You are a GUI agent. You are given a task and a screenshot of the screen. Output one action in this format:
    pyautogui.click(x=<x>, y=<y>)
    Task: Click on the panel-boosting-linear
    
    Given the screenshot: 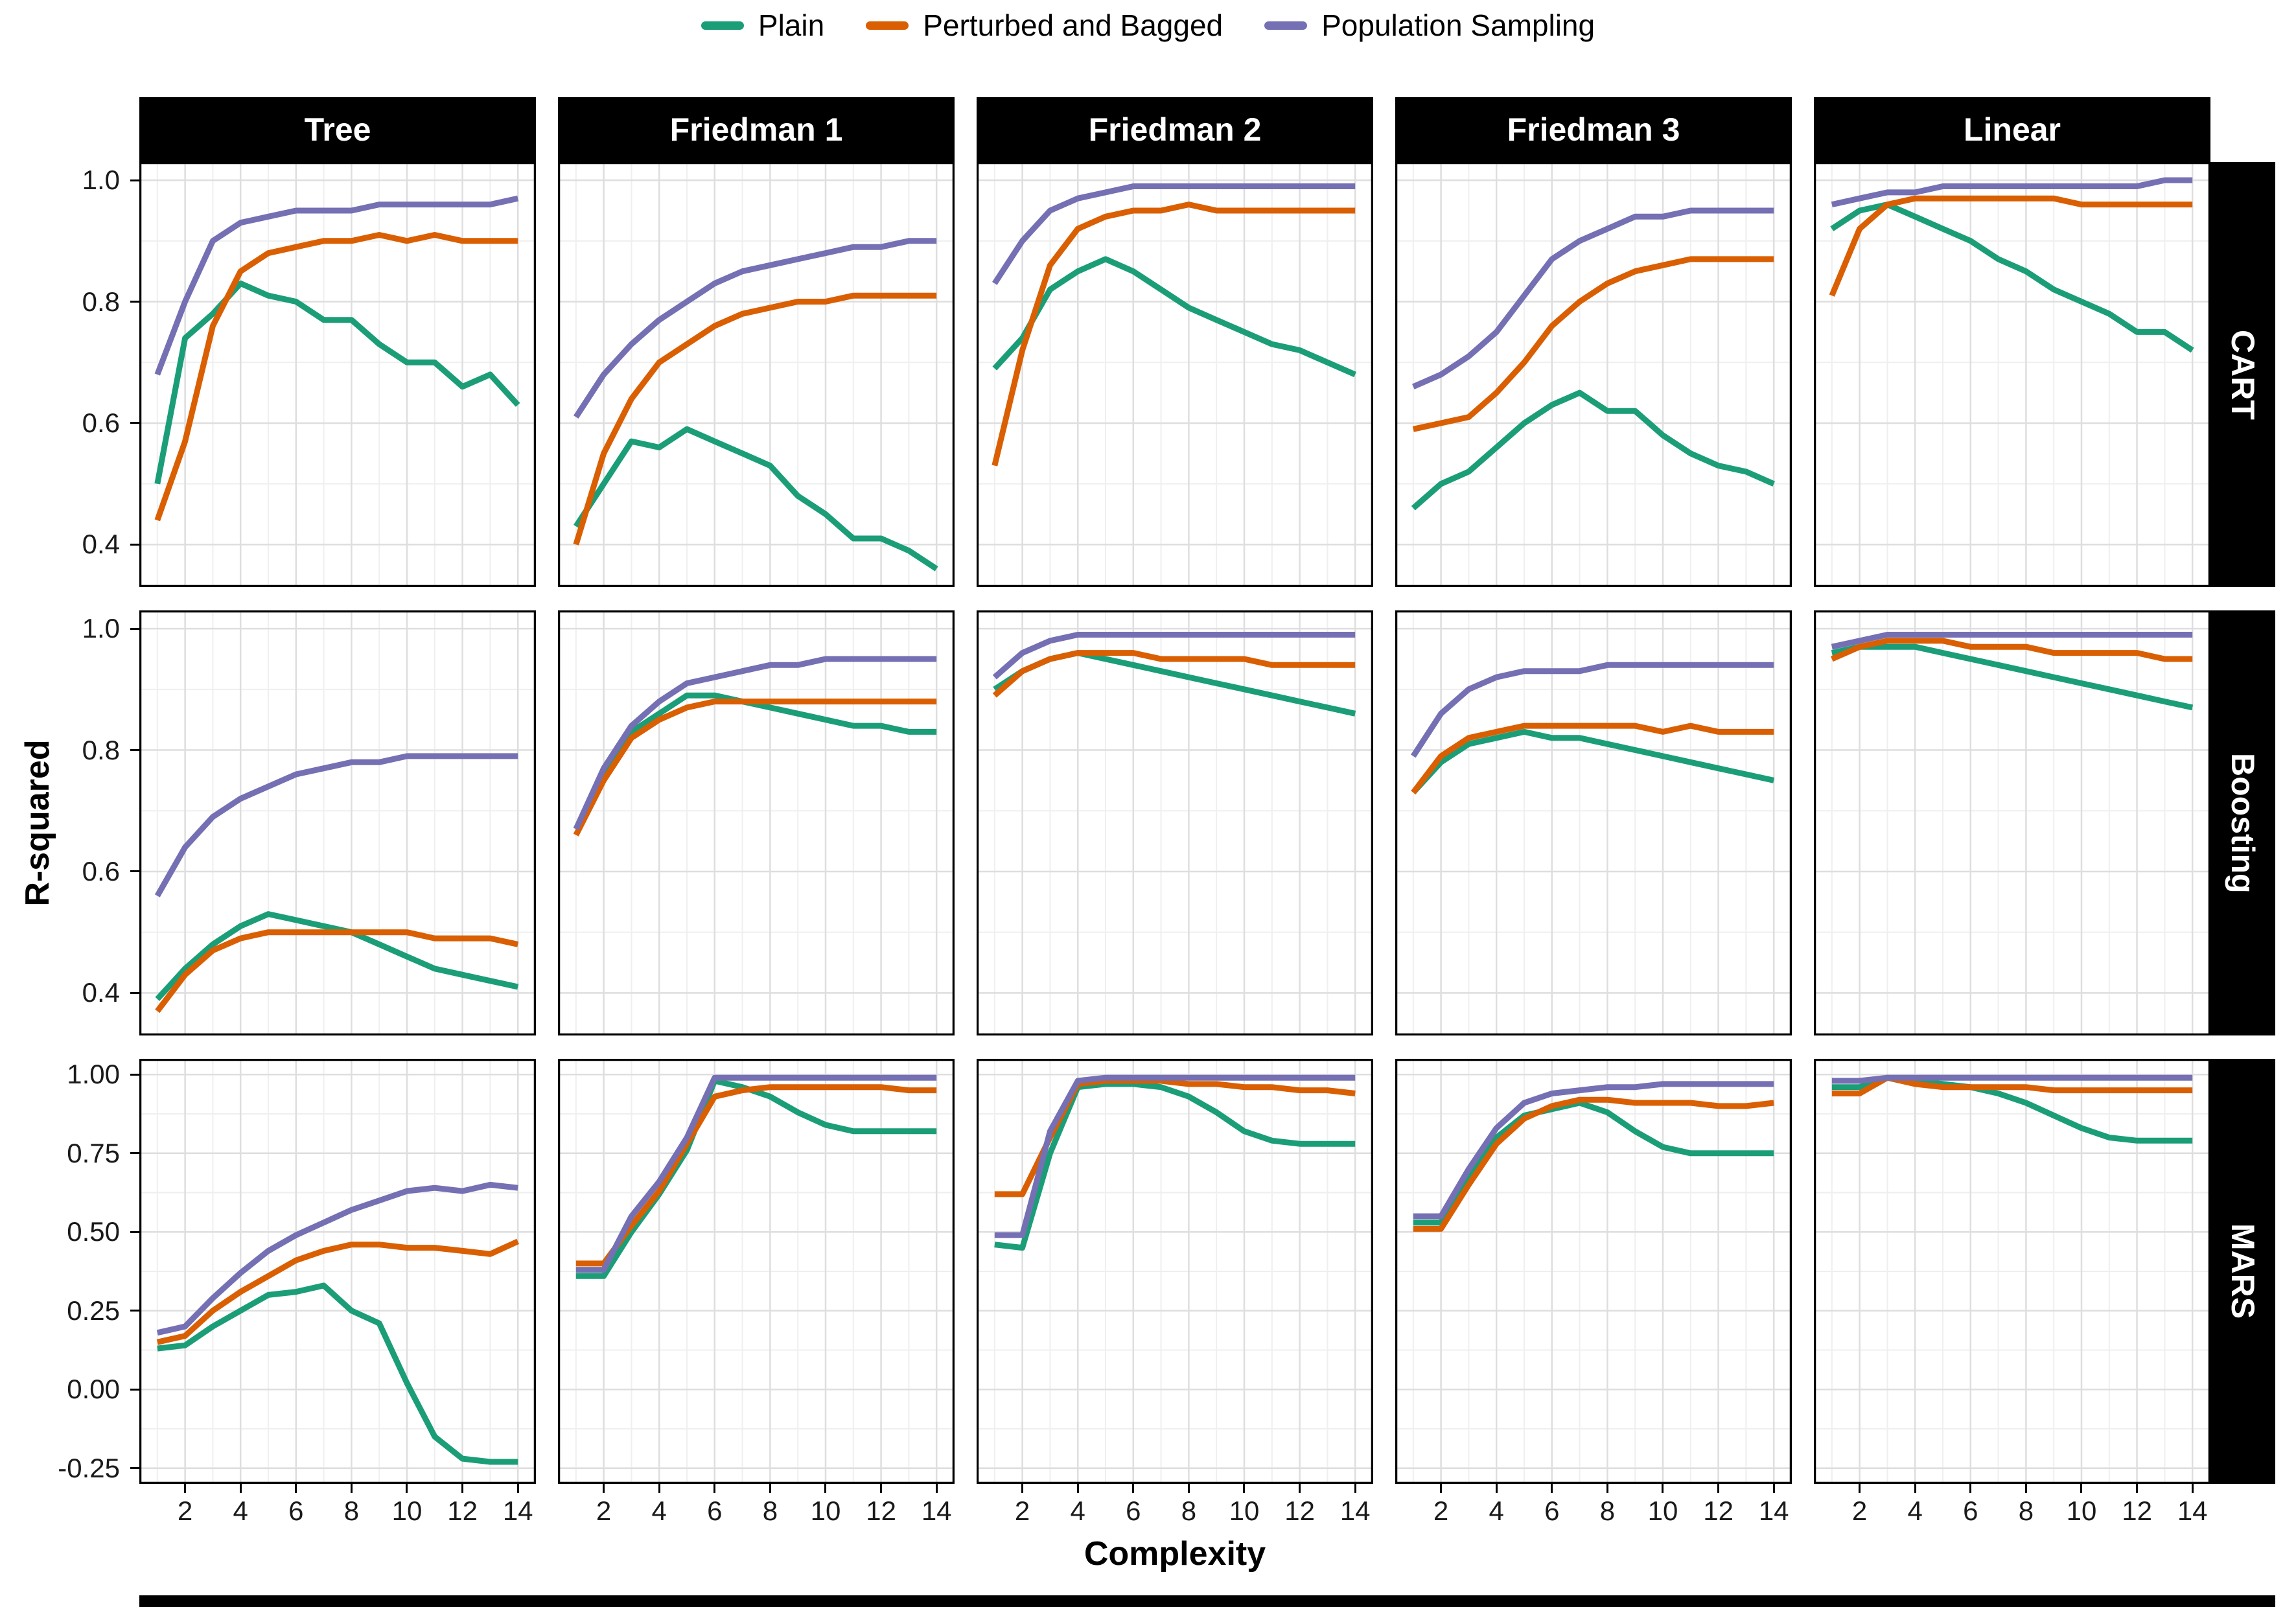 What is the action you would take?
    pyautogui.click(x=2012, y=822)
    